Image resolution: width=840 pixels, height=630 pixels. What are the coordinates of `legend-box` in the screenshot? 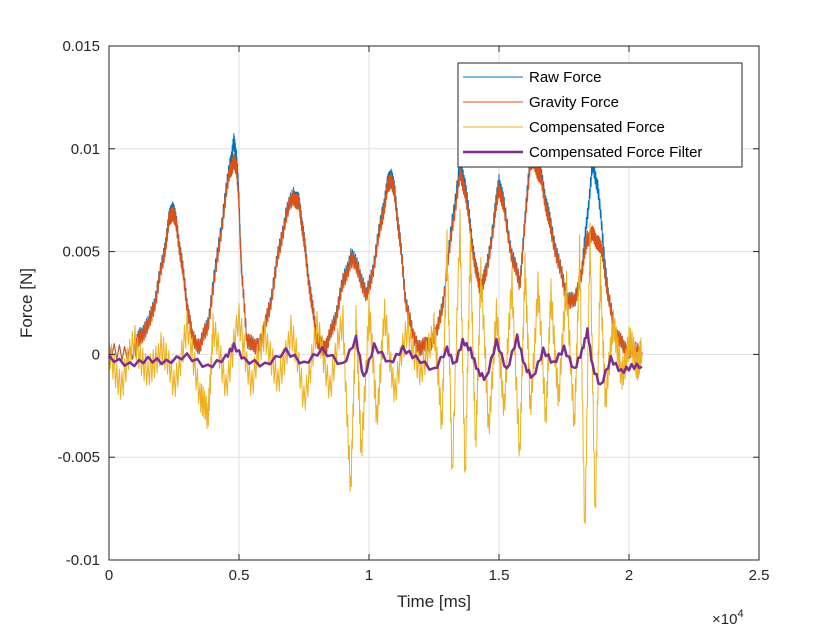 It's located at (600, 115).